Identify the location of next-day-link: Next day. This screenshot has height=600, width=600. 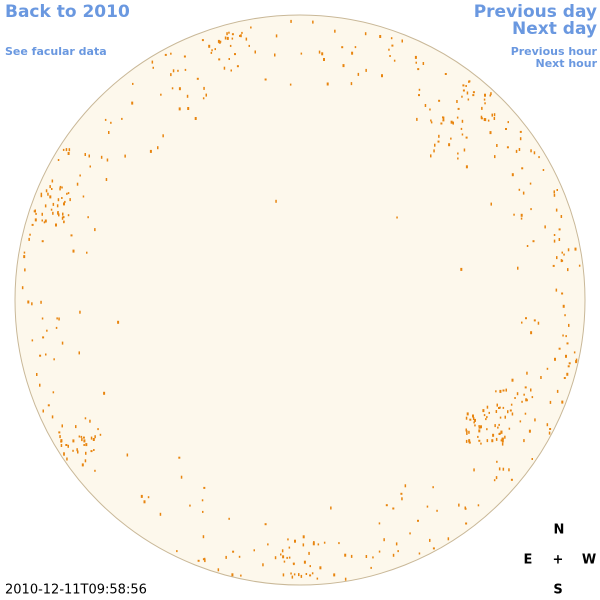
(554, 29).